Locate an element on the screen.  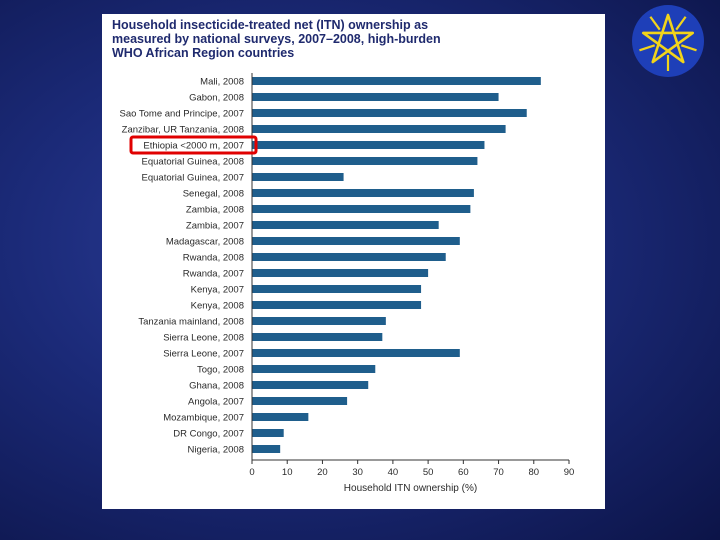
category-label: Equatorial Guinea, 2008 is located at coordinates (193, 162).